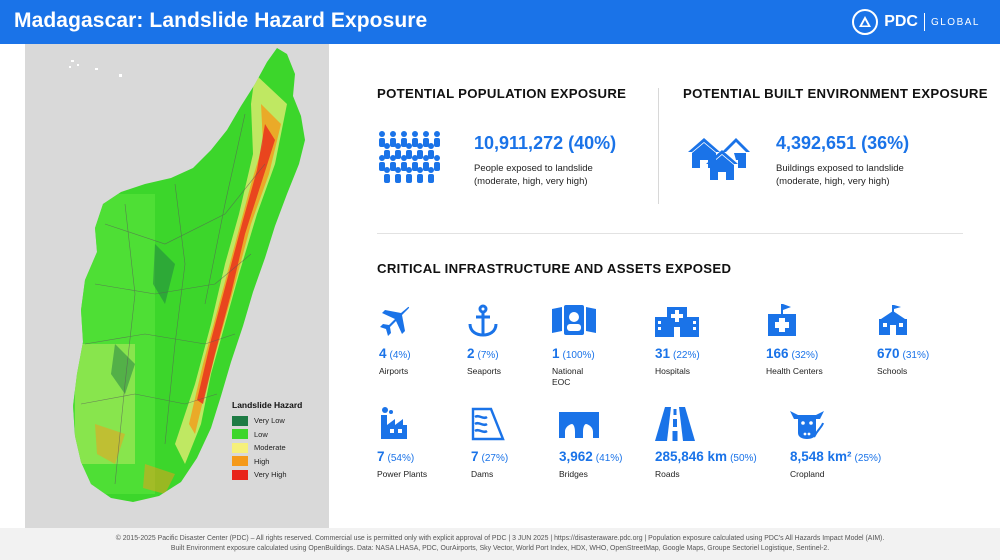 The image size is (1000, 560). What do you see at coordinates (794, 371) in the screenshot?
I see `asset-label: Health Centers` at bounding box center [794, 371].